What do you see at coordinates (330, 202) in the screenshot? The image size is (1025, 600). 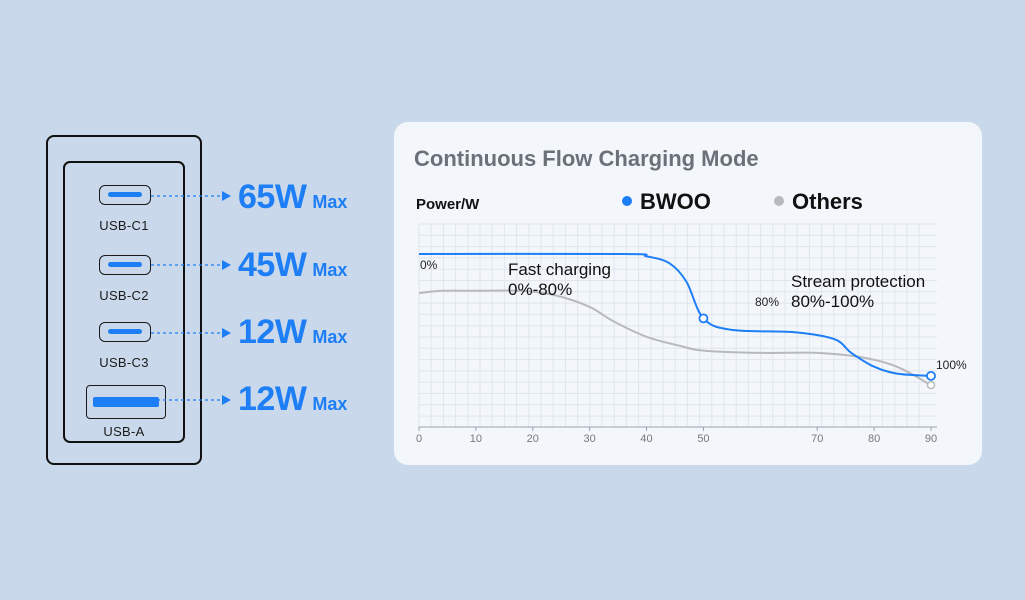 I see `usb-c1-max-label: Max` at bounding box center [330, 202].